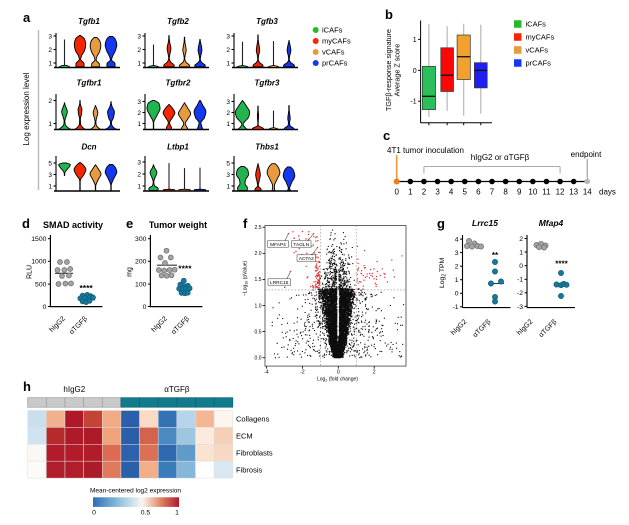 Image resolution: width=629 pixels, height=525 pixels. I want to click on svg-text: -1, so click(413, 102).